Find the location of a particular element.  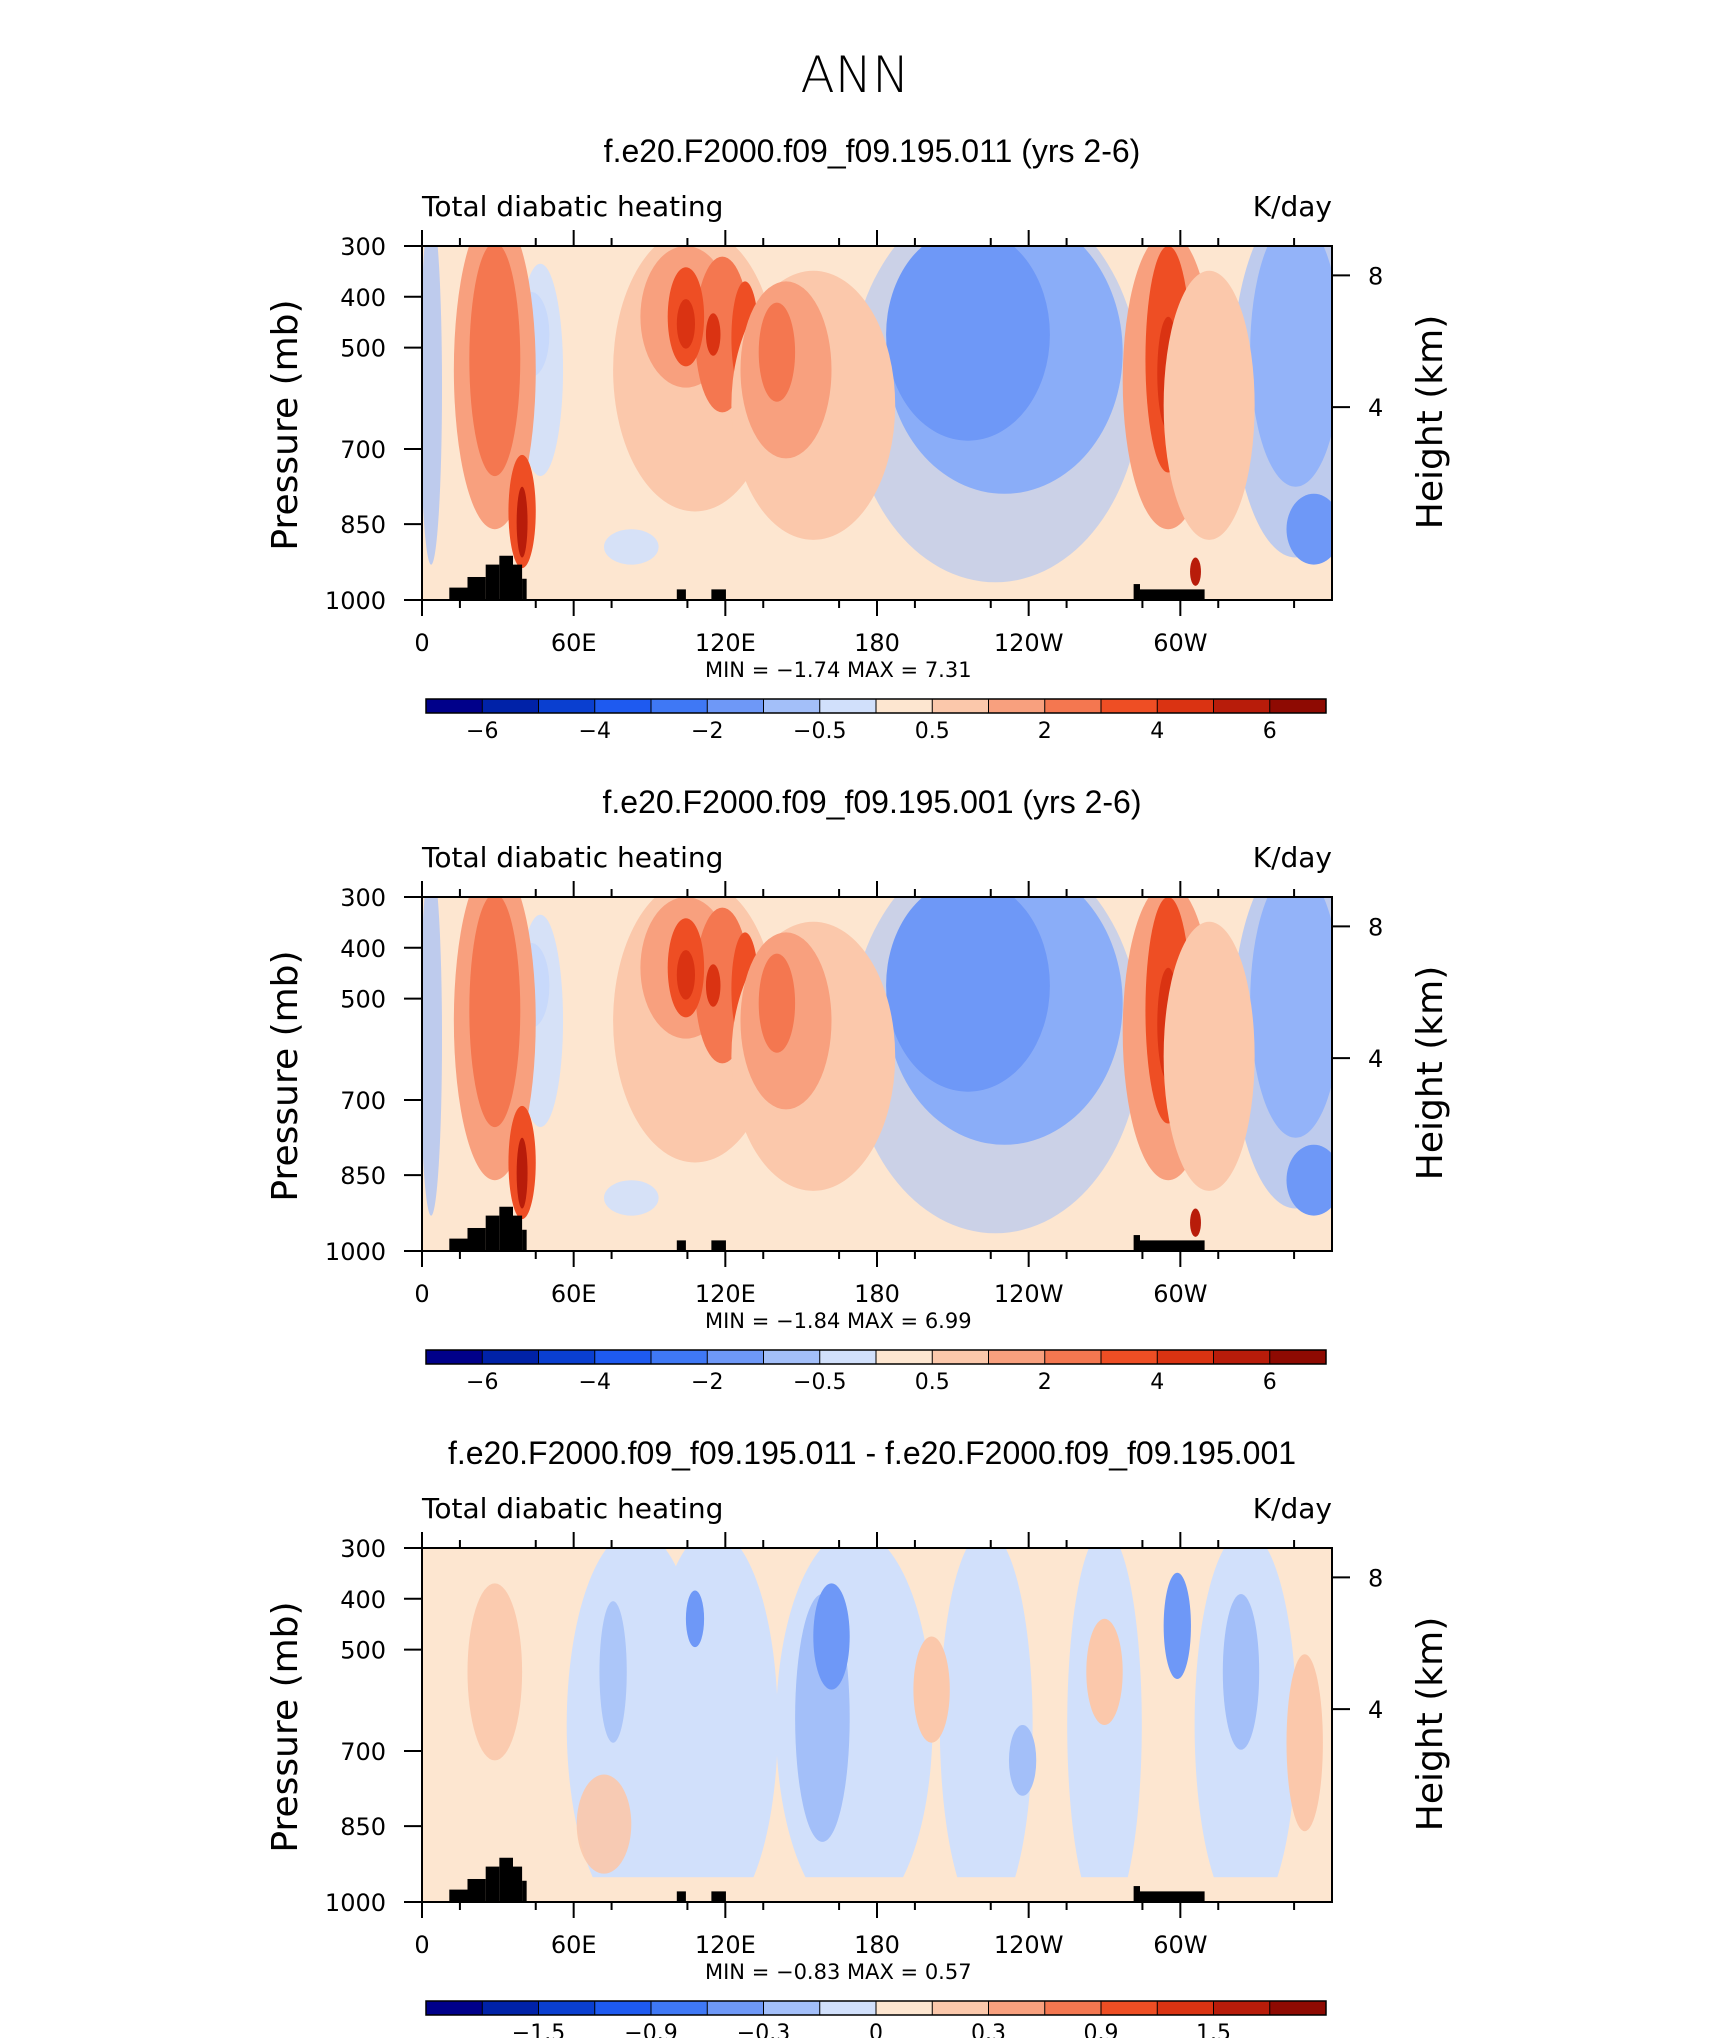

min-max-label: MIN = −0.83 MAX = 0.57 is located at coordinates (838, 1972).